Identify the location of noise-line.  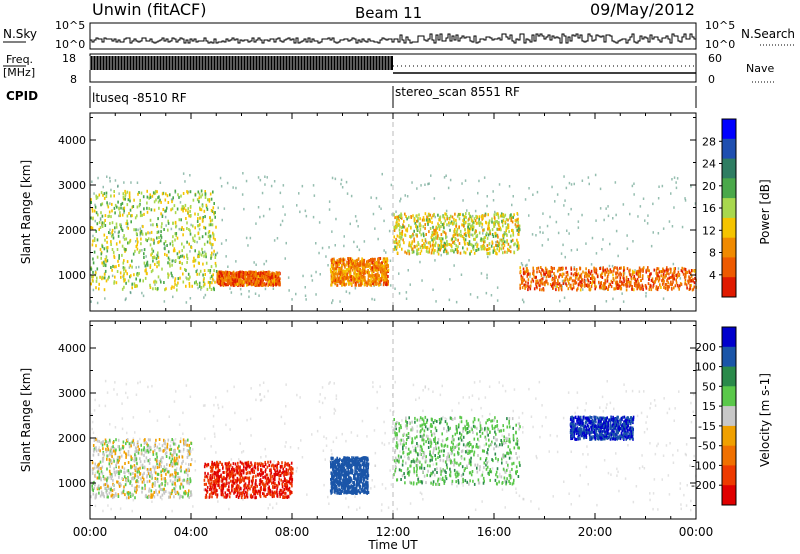
(392, 38).